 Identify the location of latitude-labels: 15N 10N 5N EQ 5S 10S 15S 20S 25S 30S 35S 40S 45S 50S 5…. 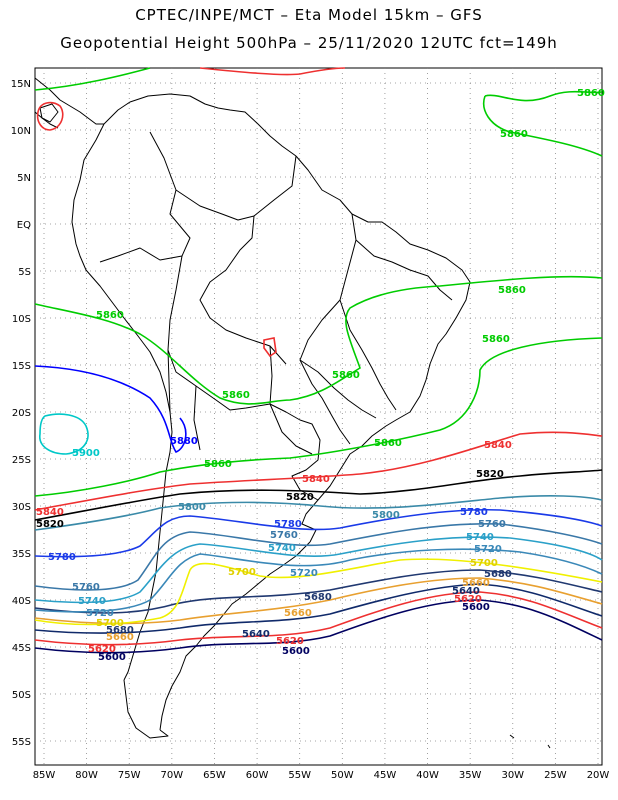
(21, 413).